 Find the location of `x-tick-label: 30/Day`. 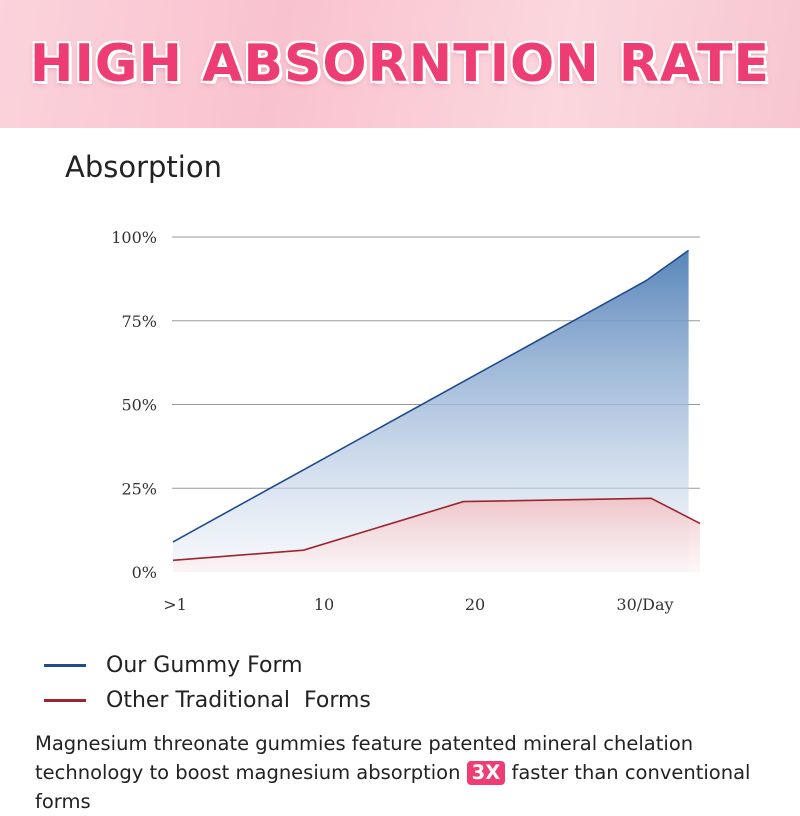

x-tick-label: 30/Day is located at coordinates (644, 604).